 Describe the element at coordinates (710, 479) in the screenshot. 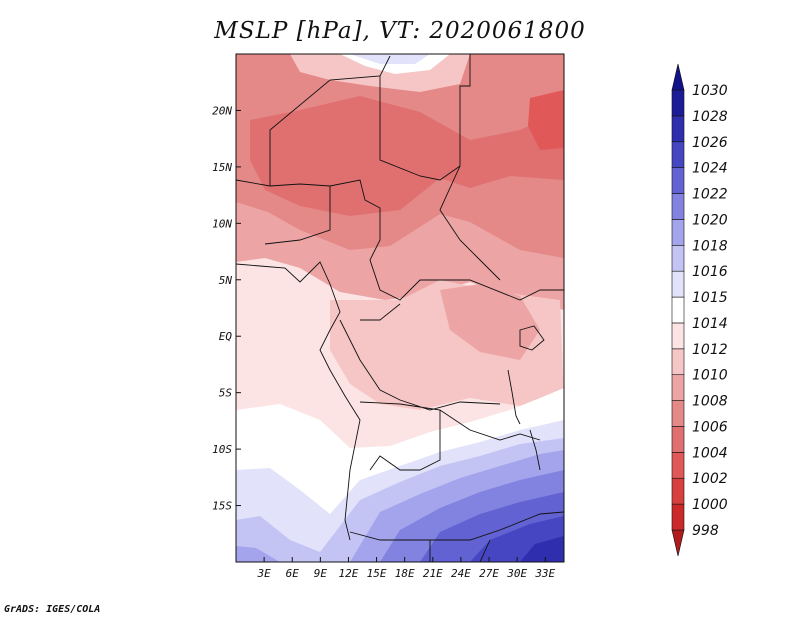

I see `colorbar-label: 1002` at that location.